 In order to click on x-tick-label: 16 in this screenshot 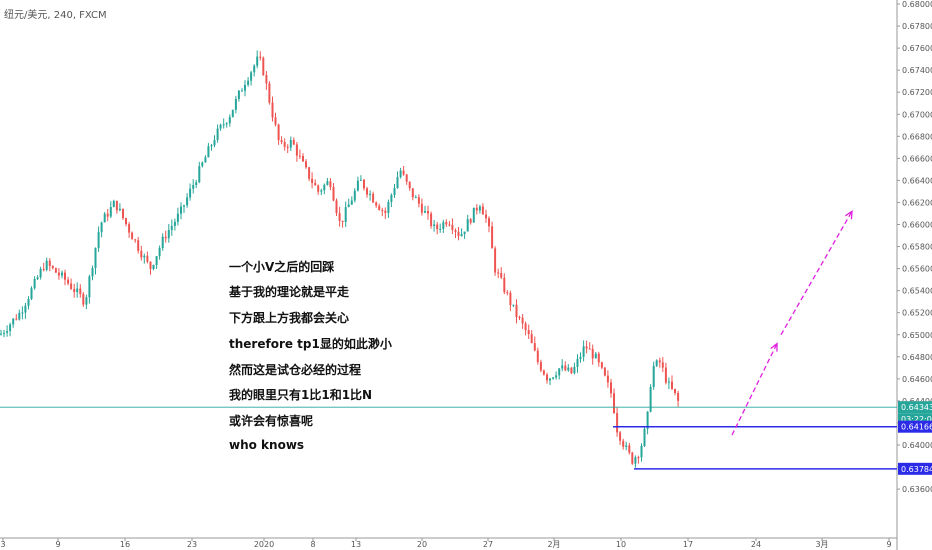, I will do `click(125, 544)`.